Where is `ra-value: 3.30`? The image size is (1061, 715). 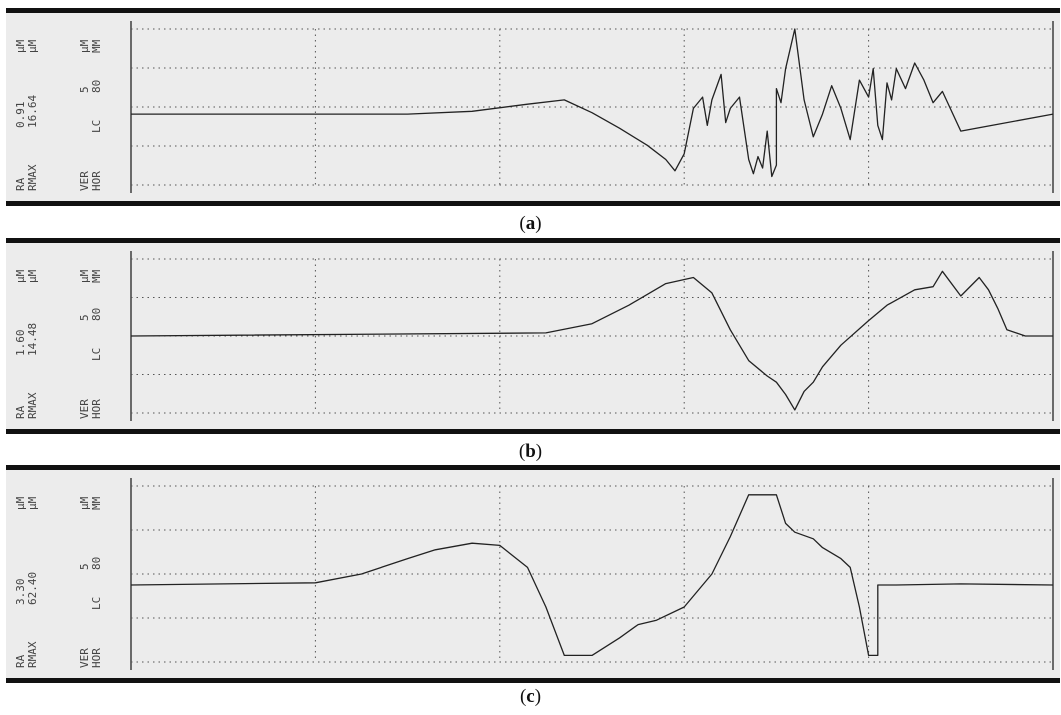 ra-value: 3.30 is located at coordinates (20, 592).